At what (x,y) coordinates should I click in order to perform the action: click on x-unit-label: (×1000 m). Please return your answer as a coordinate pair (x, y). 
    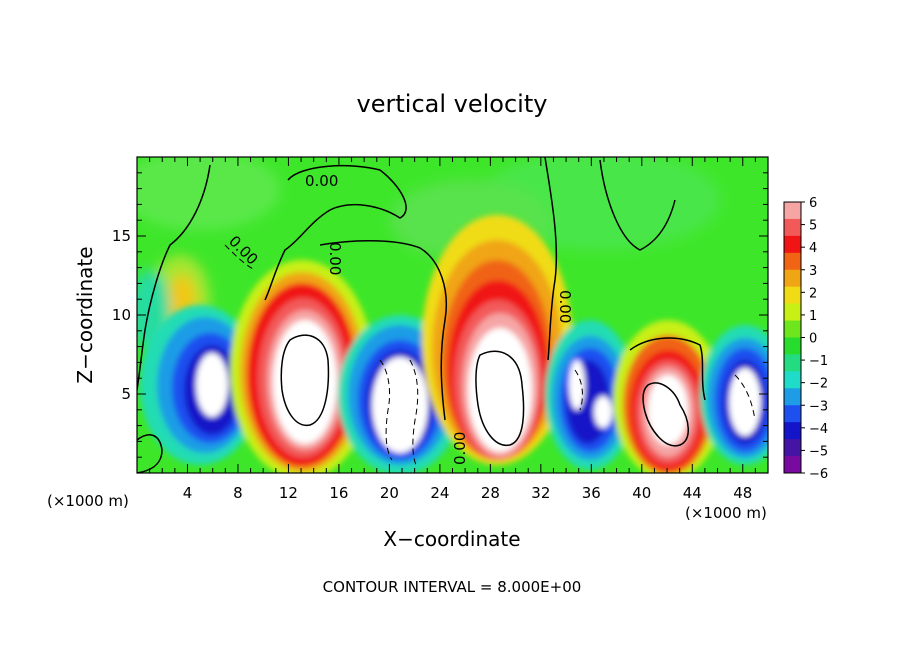
    Looking at the image, I should click on (726, 513).